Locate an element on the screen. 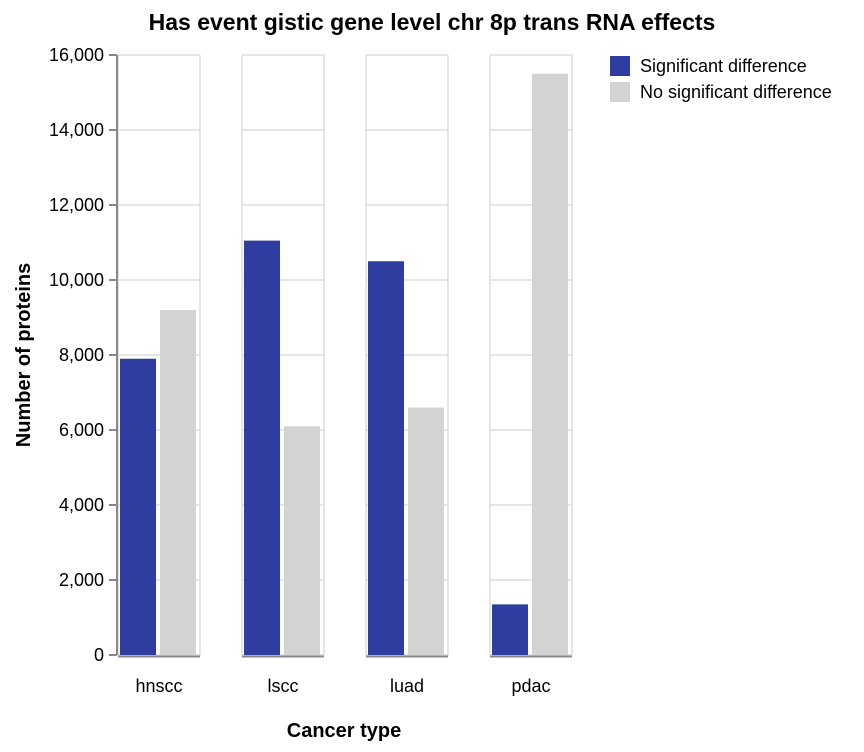 The height and width of the screenshot is (752, 864). y-tick-label: 4,000 is located at coordinates (81, 505).